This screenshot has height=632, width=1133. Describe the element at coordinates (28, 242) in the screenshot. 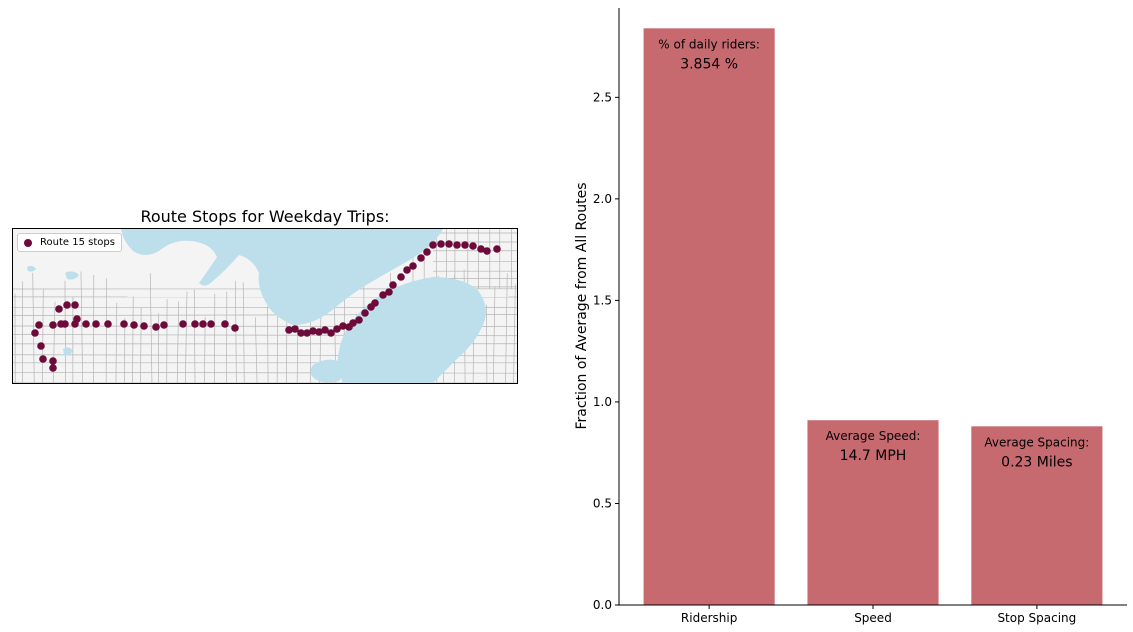

I see `legend-marker` at that location.